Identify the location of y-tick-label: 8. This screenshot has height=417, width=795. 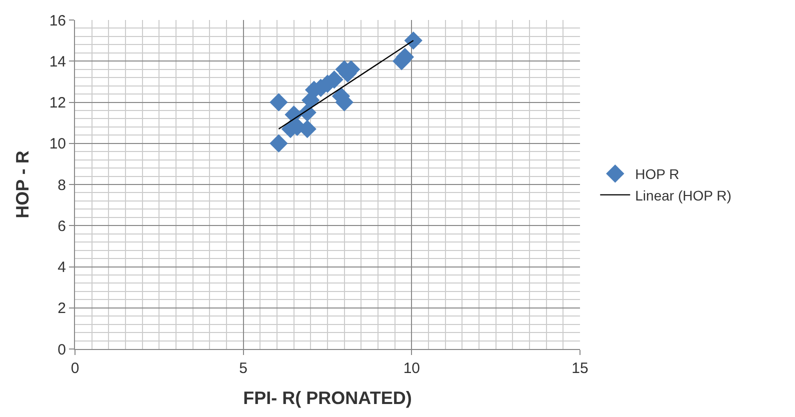
(62, 185).